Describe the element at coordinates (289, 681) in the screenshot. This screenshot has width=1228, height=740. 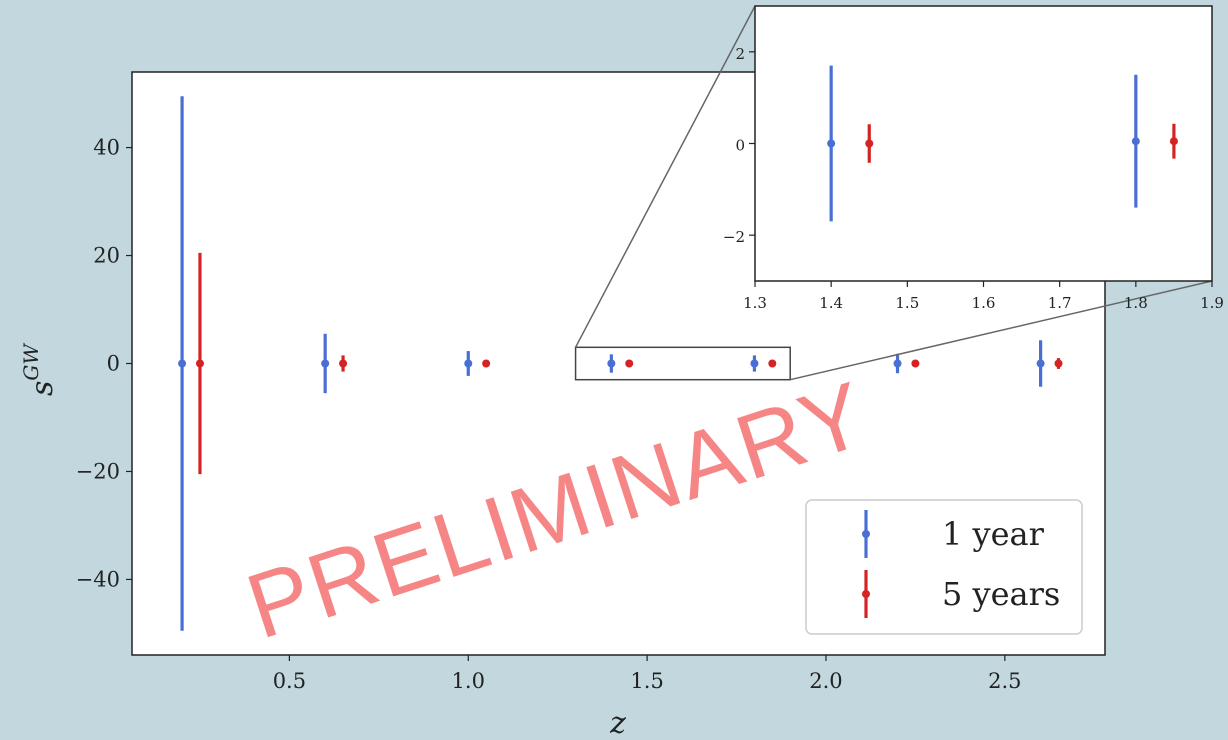
I see `x-tick-label: 0.5` at that location.